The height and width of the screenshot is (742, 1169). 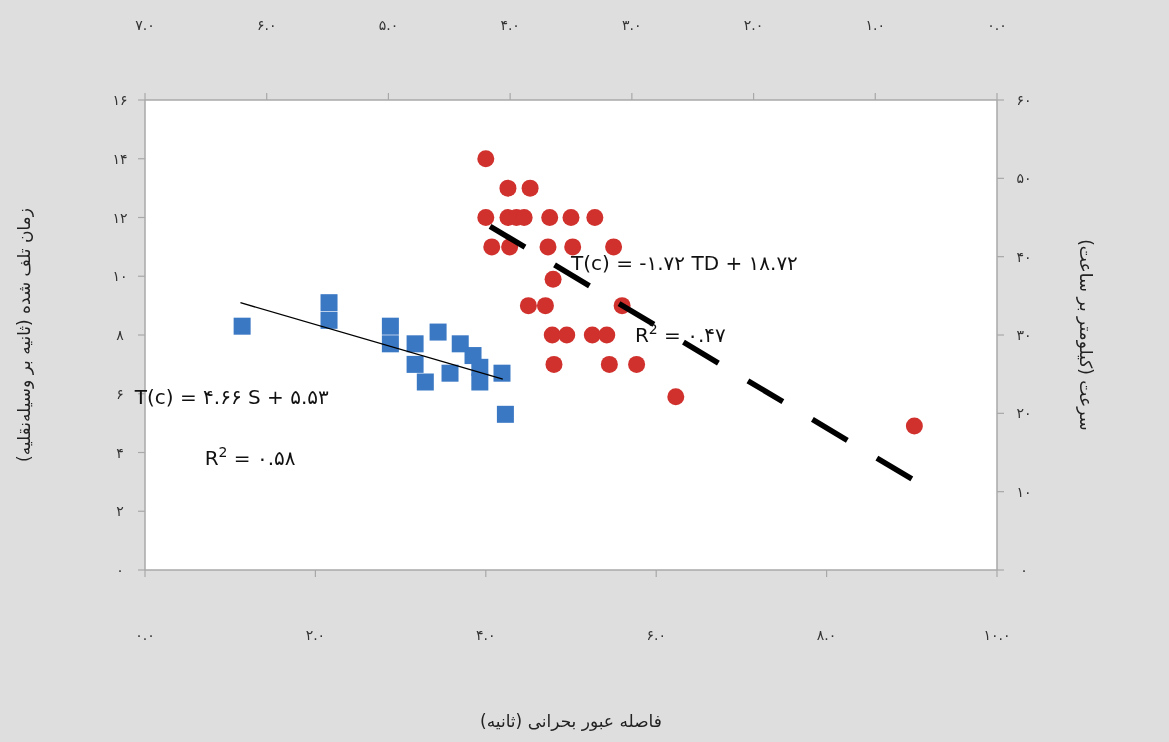 What do you see at coordinates (510, 25) in the screenshot?
I see `x2-tick-label: ۴.۰` at bounding box center [510, 25].